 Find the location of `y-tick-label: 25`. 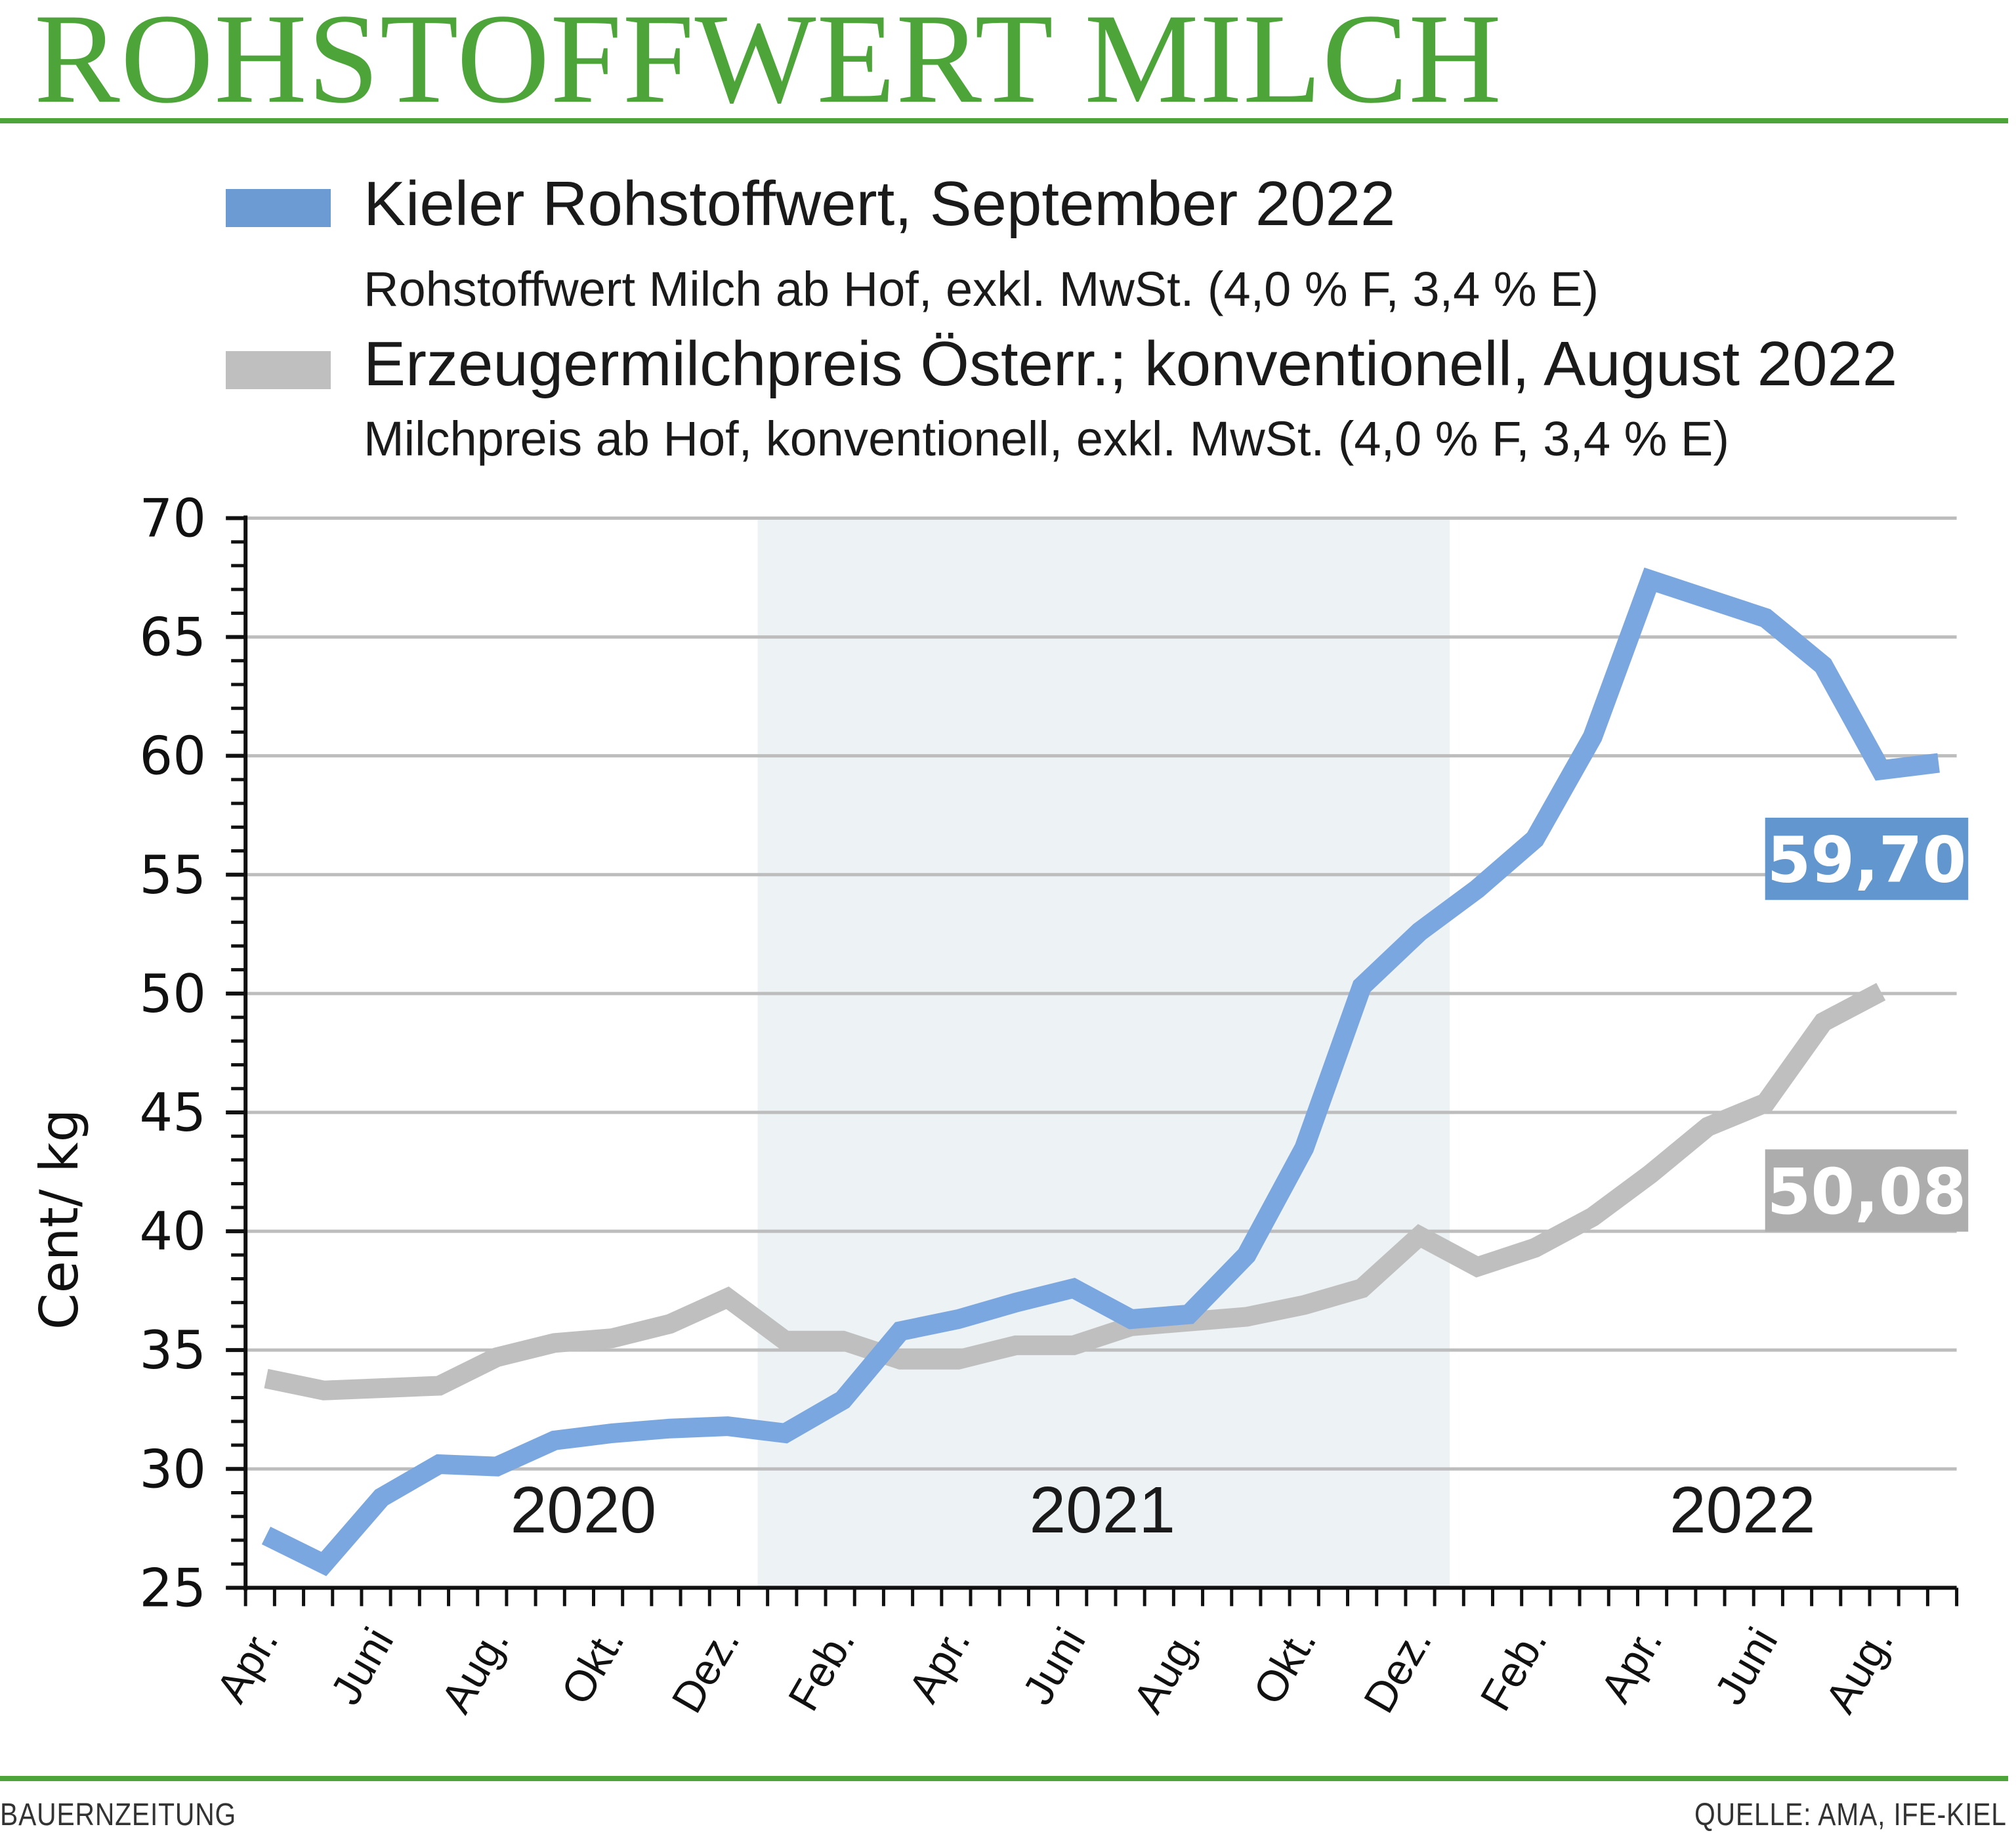

y-tick-label: 25 is located at coordinates (172, 1588).